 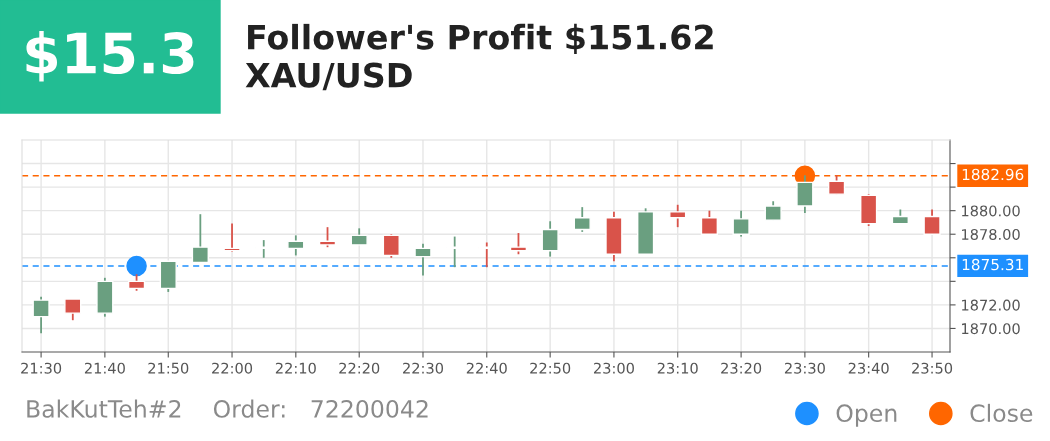 I want to click on x-tick-label: 23:50, so click(x=932, y=368).